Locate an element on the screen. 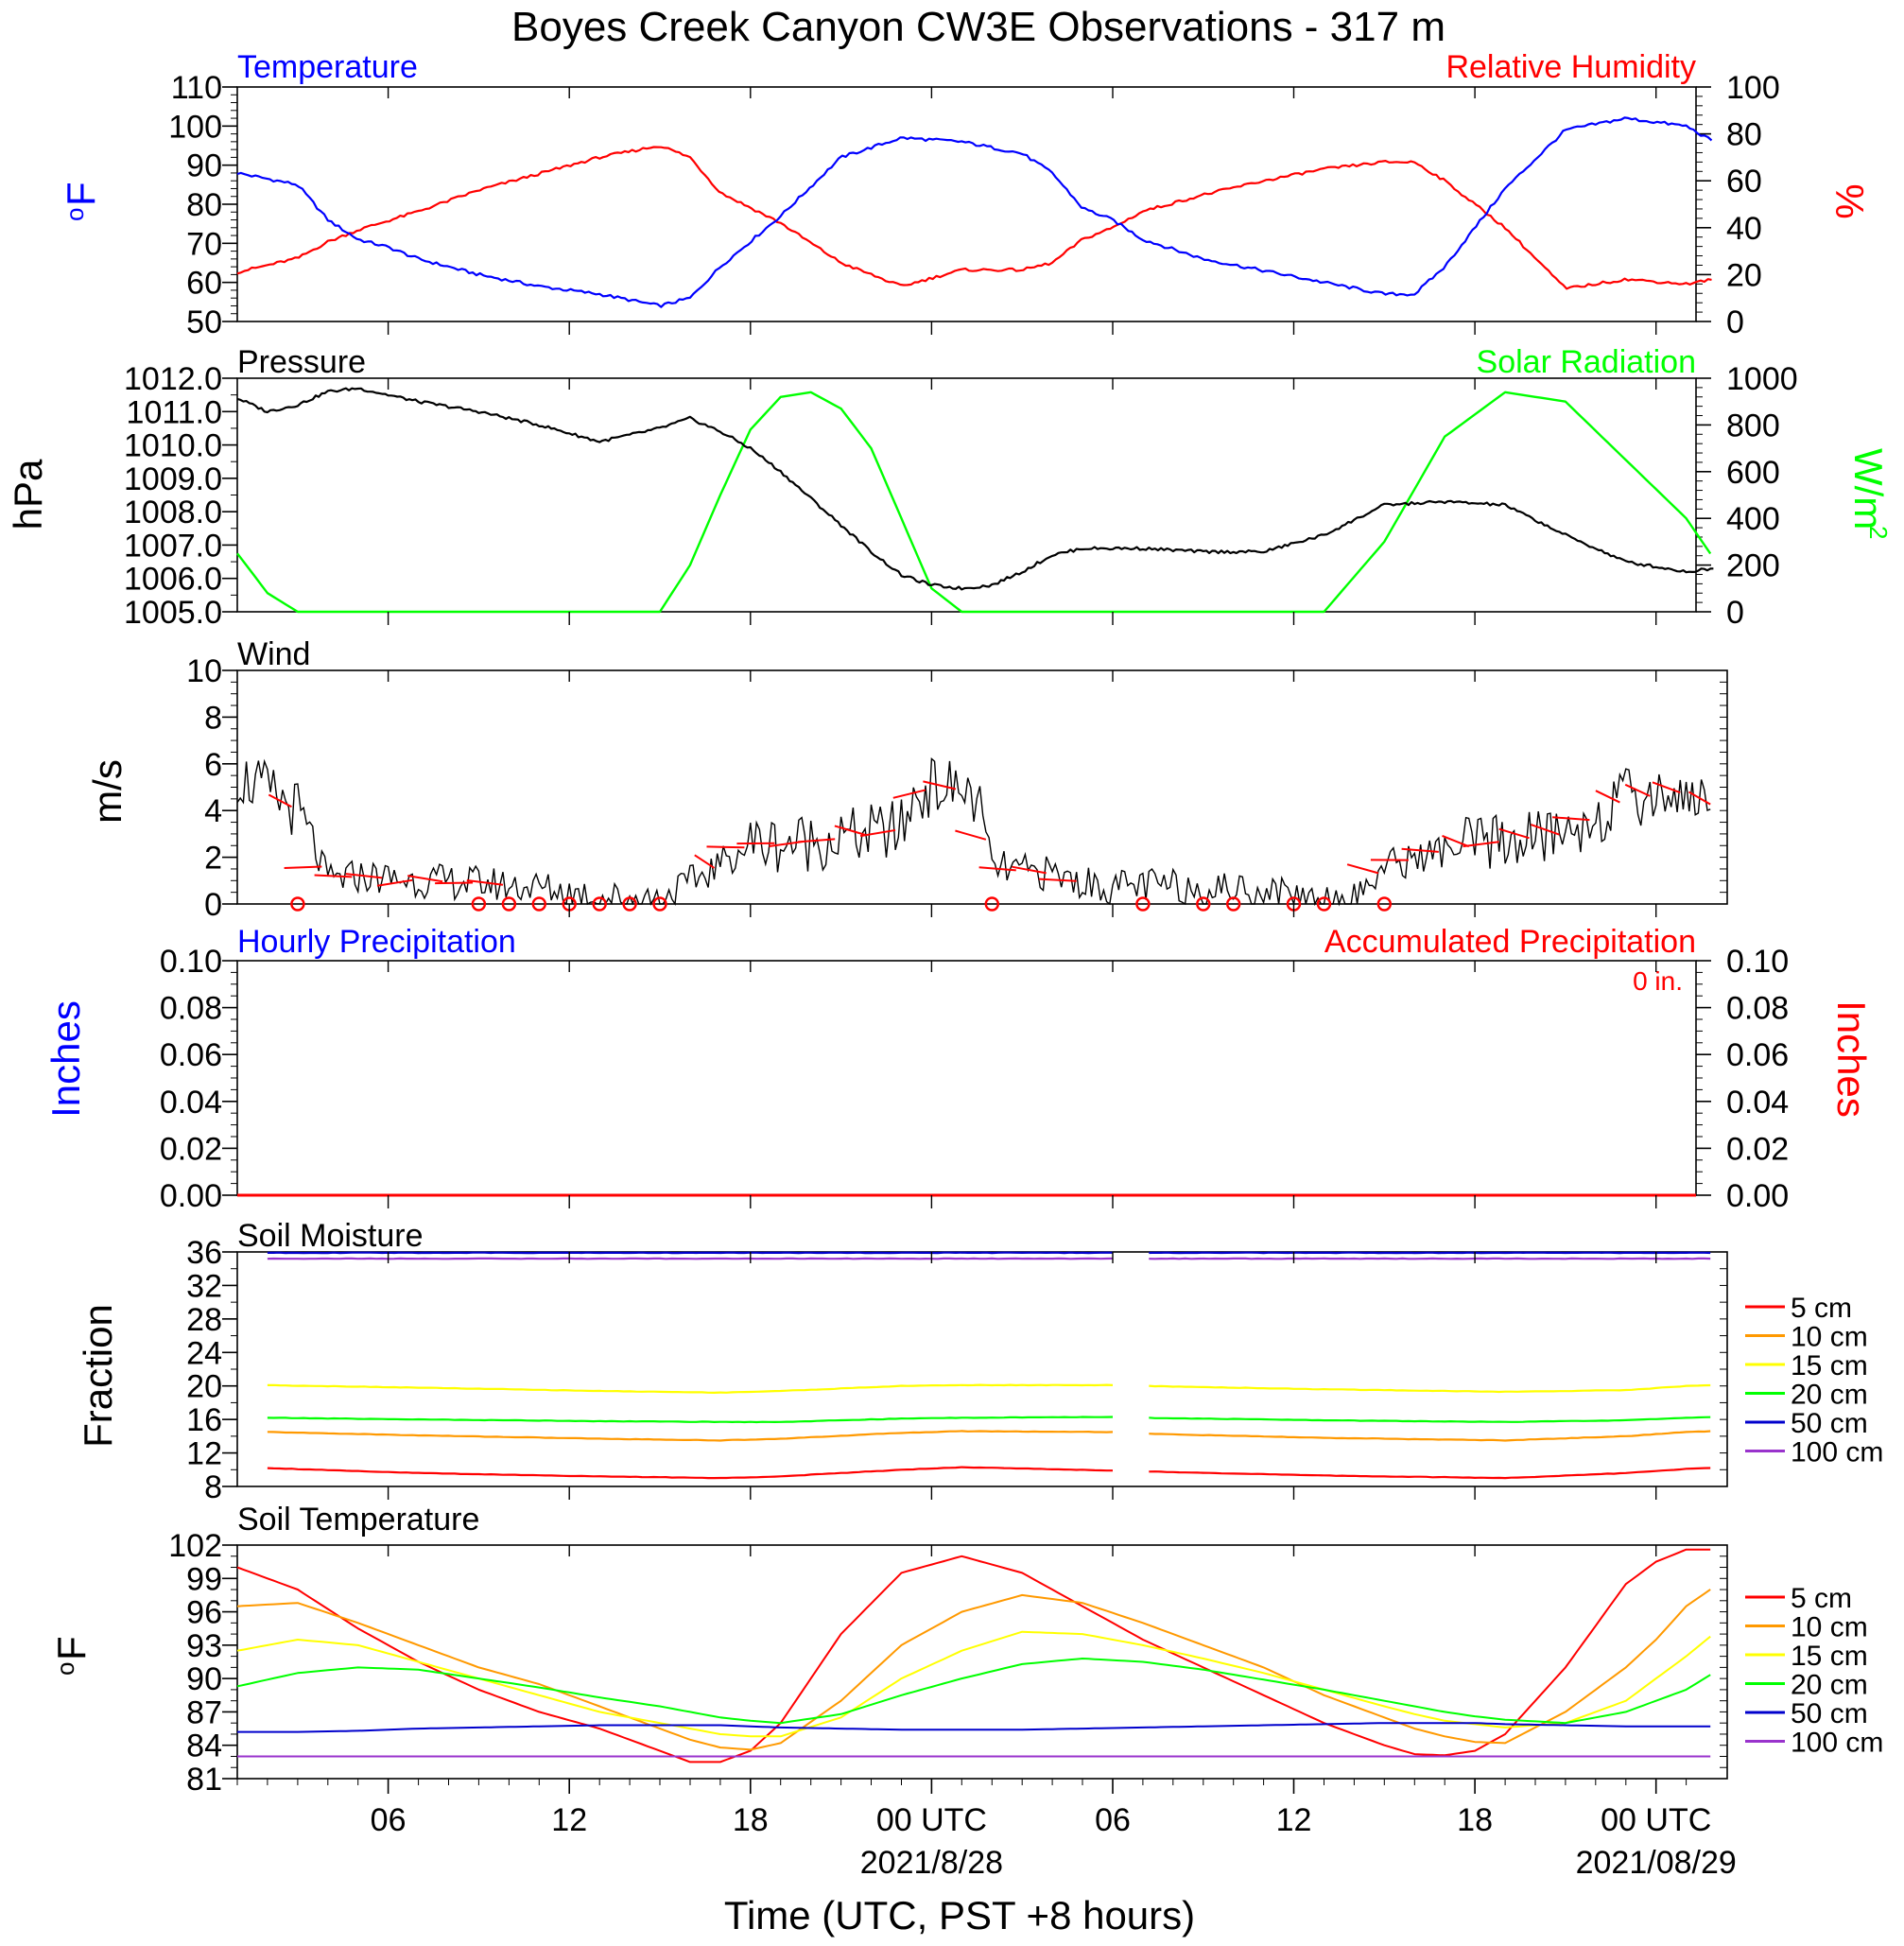 The image size is (1904, 1946). solar-title: Solar Radiation is located at coordinates (1587, 362).